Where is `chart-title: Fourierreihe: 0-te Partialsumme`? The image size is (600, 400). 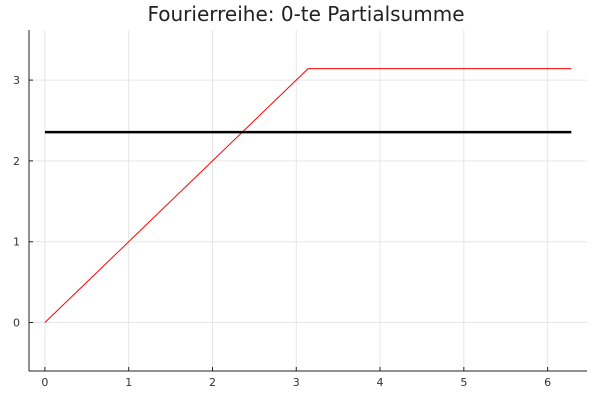 chart-title: Fourierreihe: 0-te Partialsumme is located at coordinates (305, 14).